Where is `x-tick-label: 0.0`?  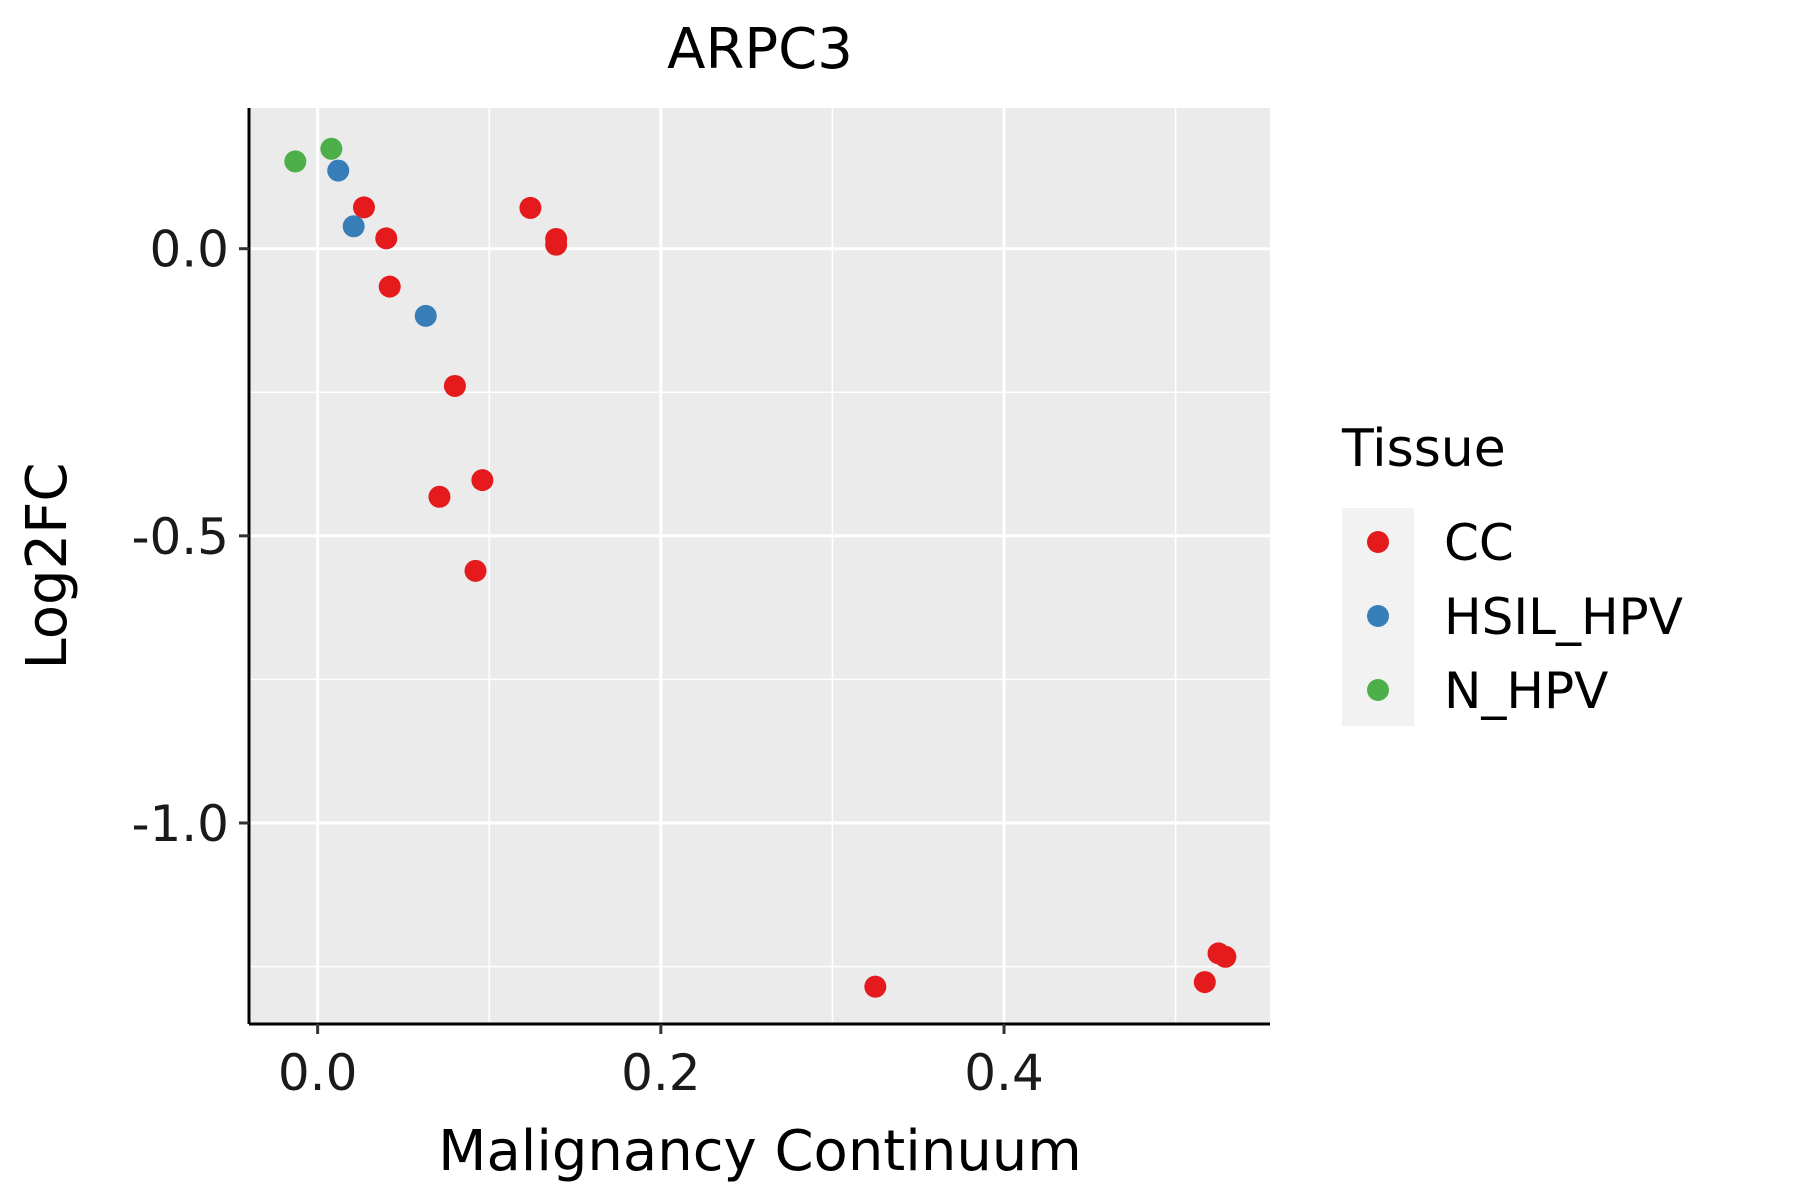 x-tick-label: 0.0 is located at coordinates (318, 1073).